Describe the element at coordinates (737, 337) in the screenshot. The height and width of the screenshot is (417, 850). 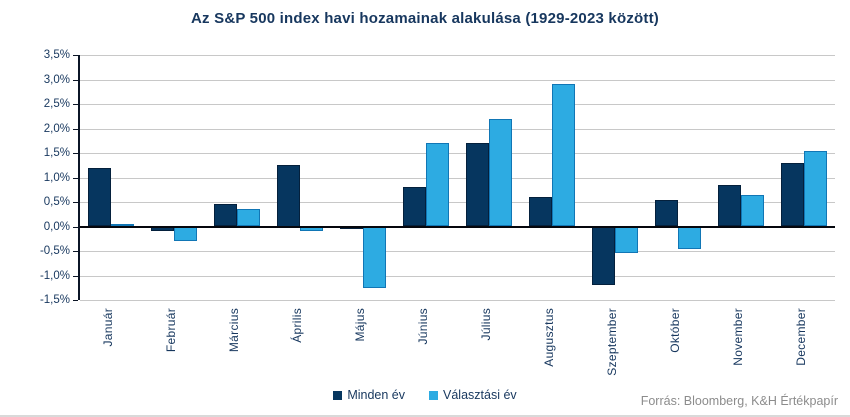
I see `x-axis-label-november: November` at that location.